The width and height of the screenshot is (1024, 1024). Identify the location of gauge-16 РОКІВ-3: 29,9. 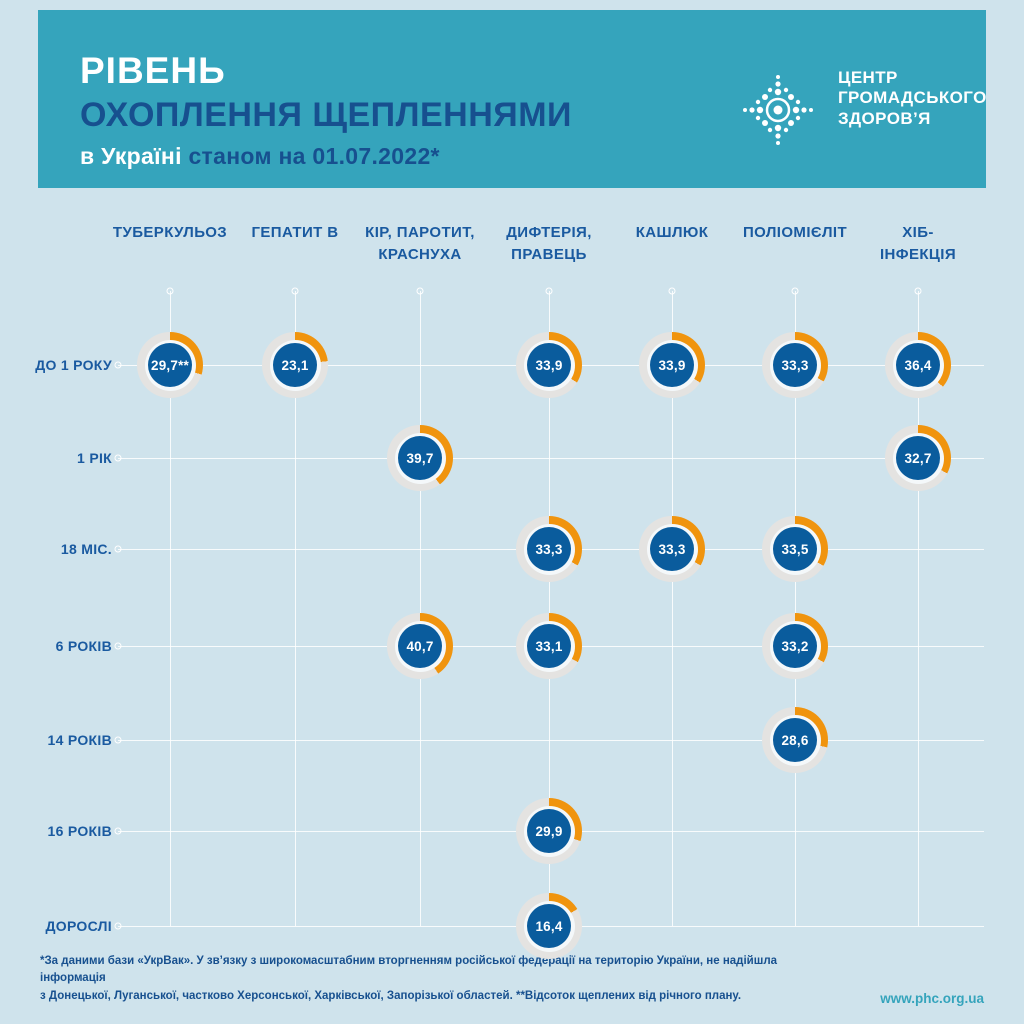
(549, 831).